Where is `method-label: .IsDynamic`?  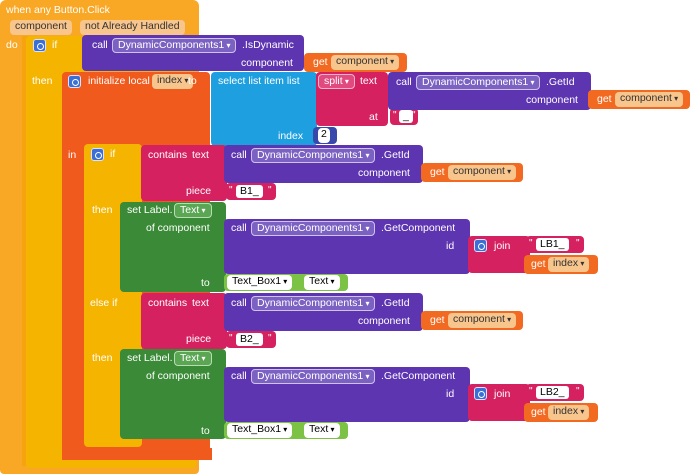 method-label: .IsDynamic is located at coordinates (268, 45).